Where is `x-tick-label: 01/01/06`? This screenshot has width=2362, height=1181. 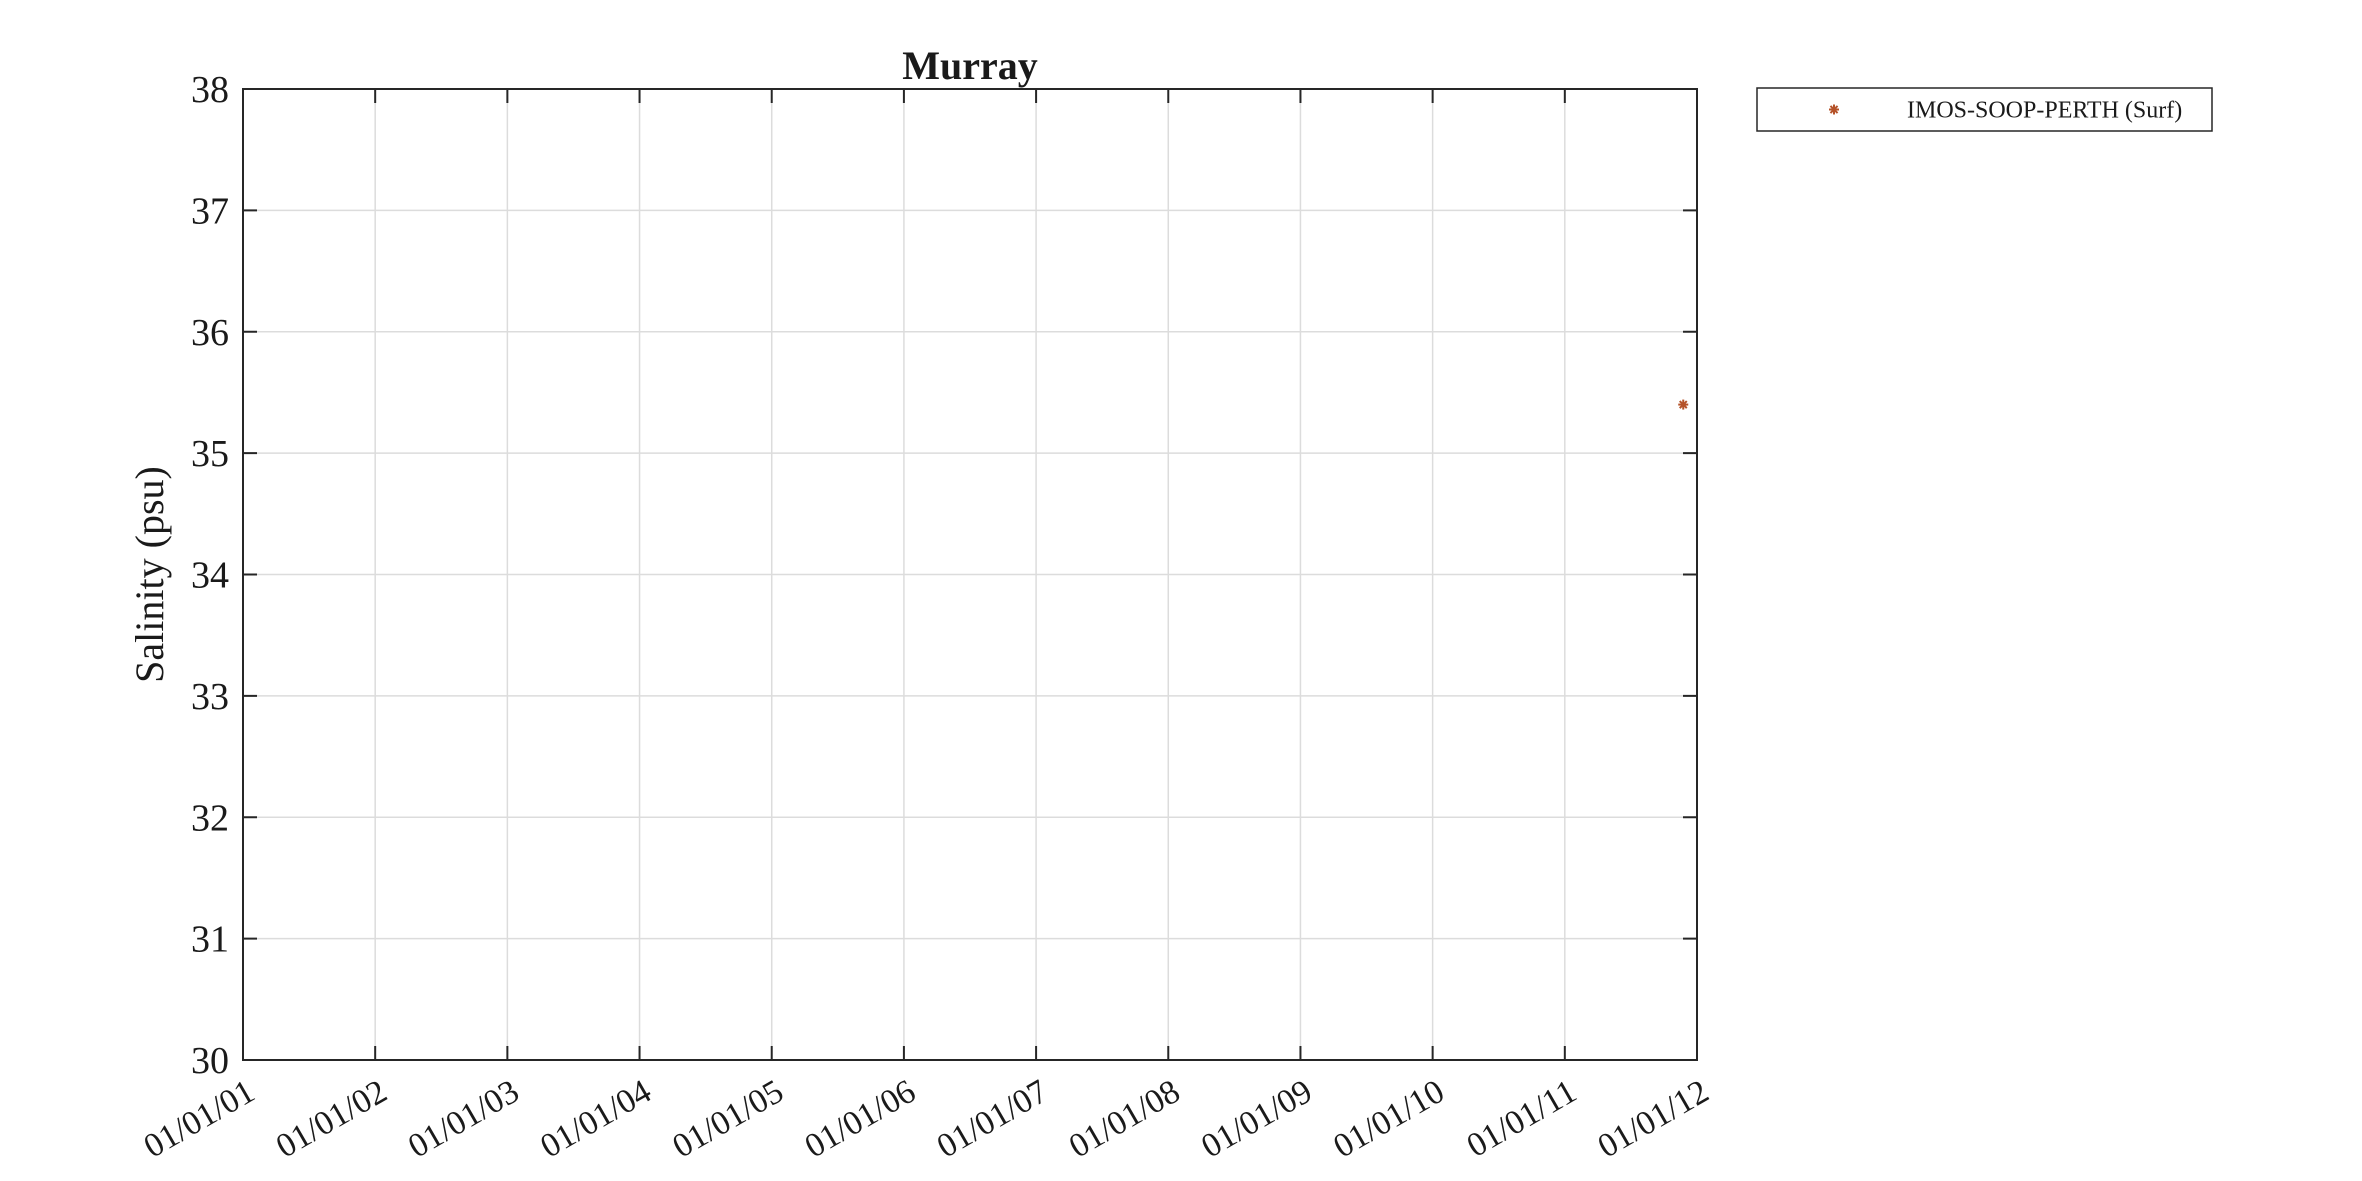
x-tick-label: 01/01/06 is located at coordinates (860, 1119).